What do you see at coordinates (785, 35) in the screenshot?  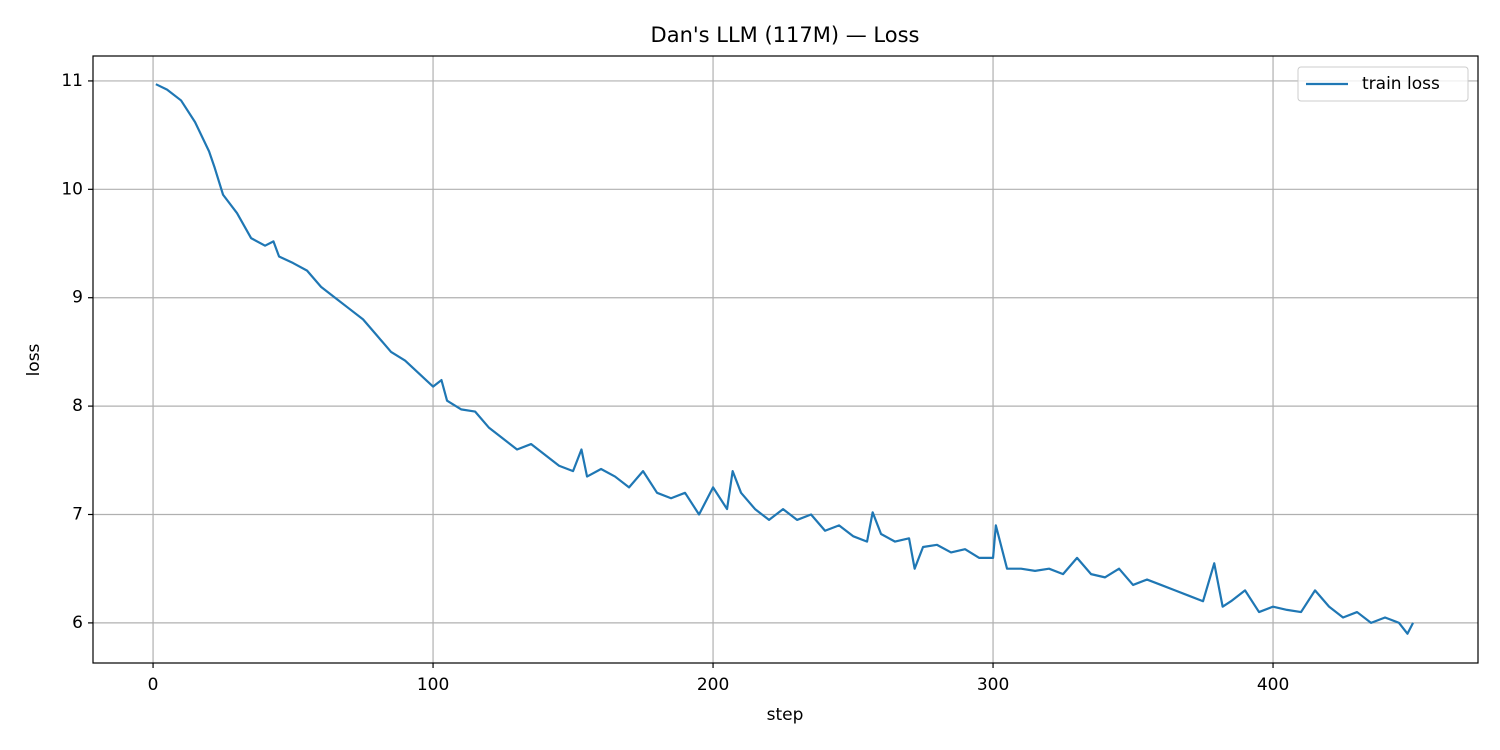 I see `chart-title: Dan's LLM (117M) — Loss` at bounding box center [785, 35].